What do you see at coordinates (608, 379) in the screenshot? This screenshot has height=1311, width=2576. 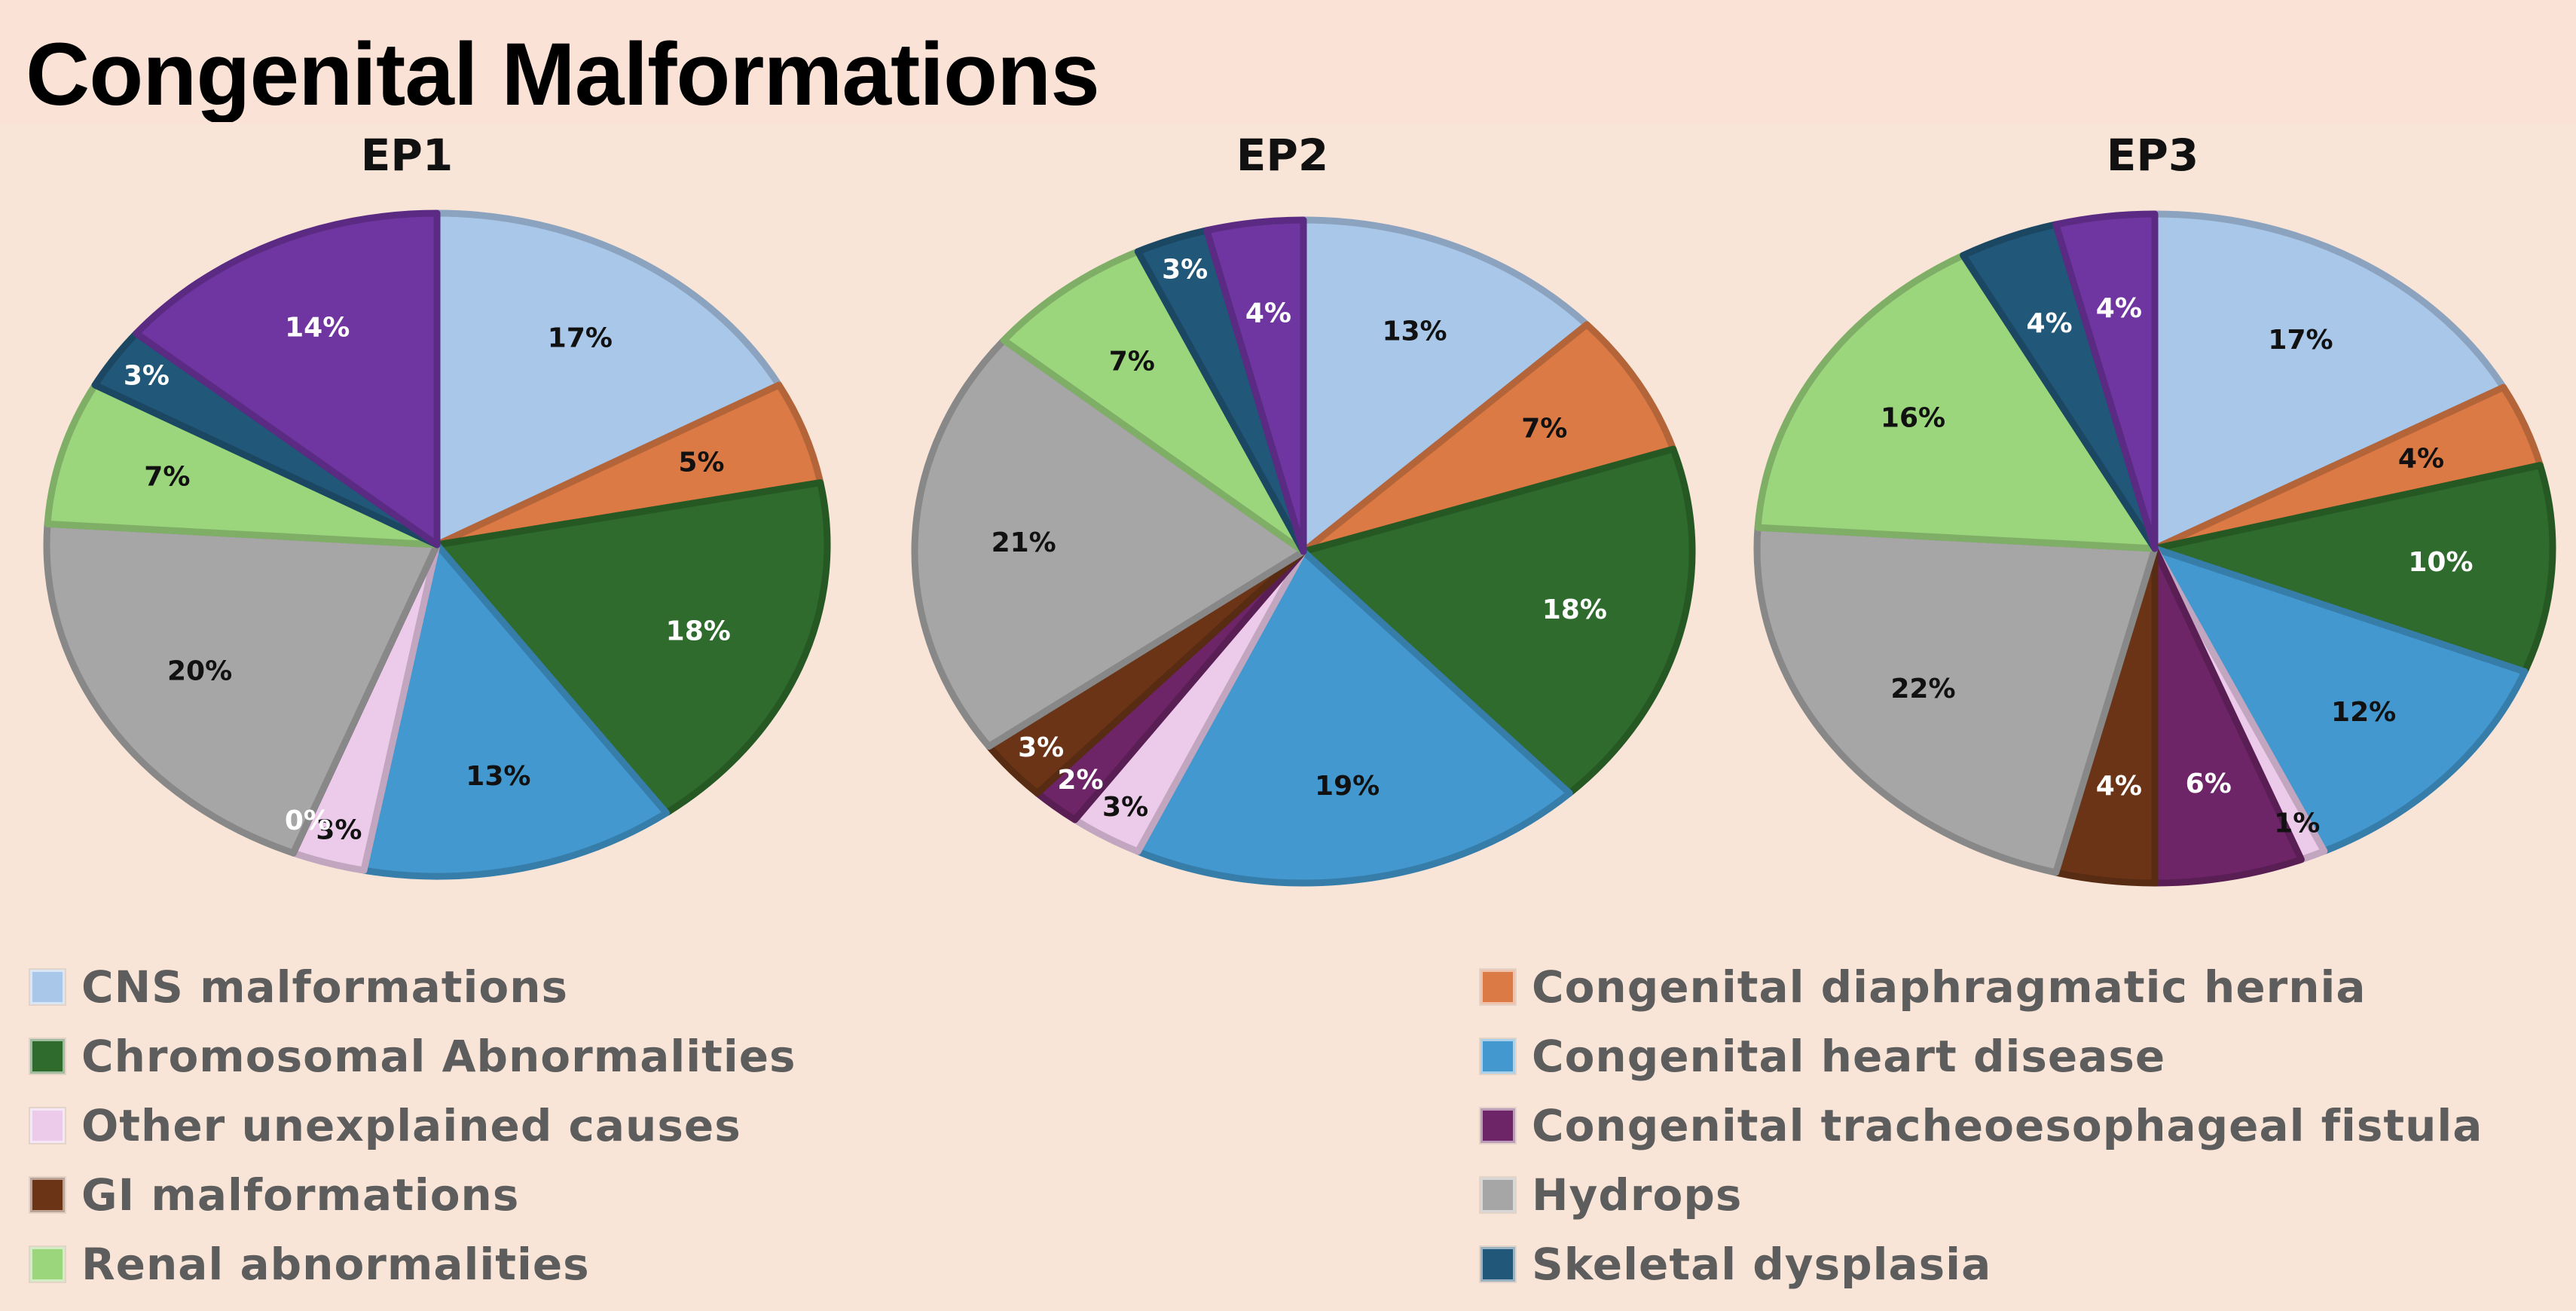 I see `slice-ep1-cns` at bounding box center [608, 379].